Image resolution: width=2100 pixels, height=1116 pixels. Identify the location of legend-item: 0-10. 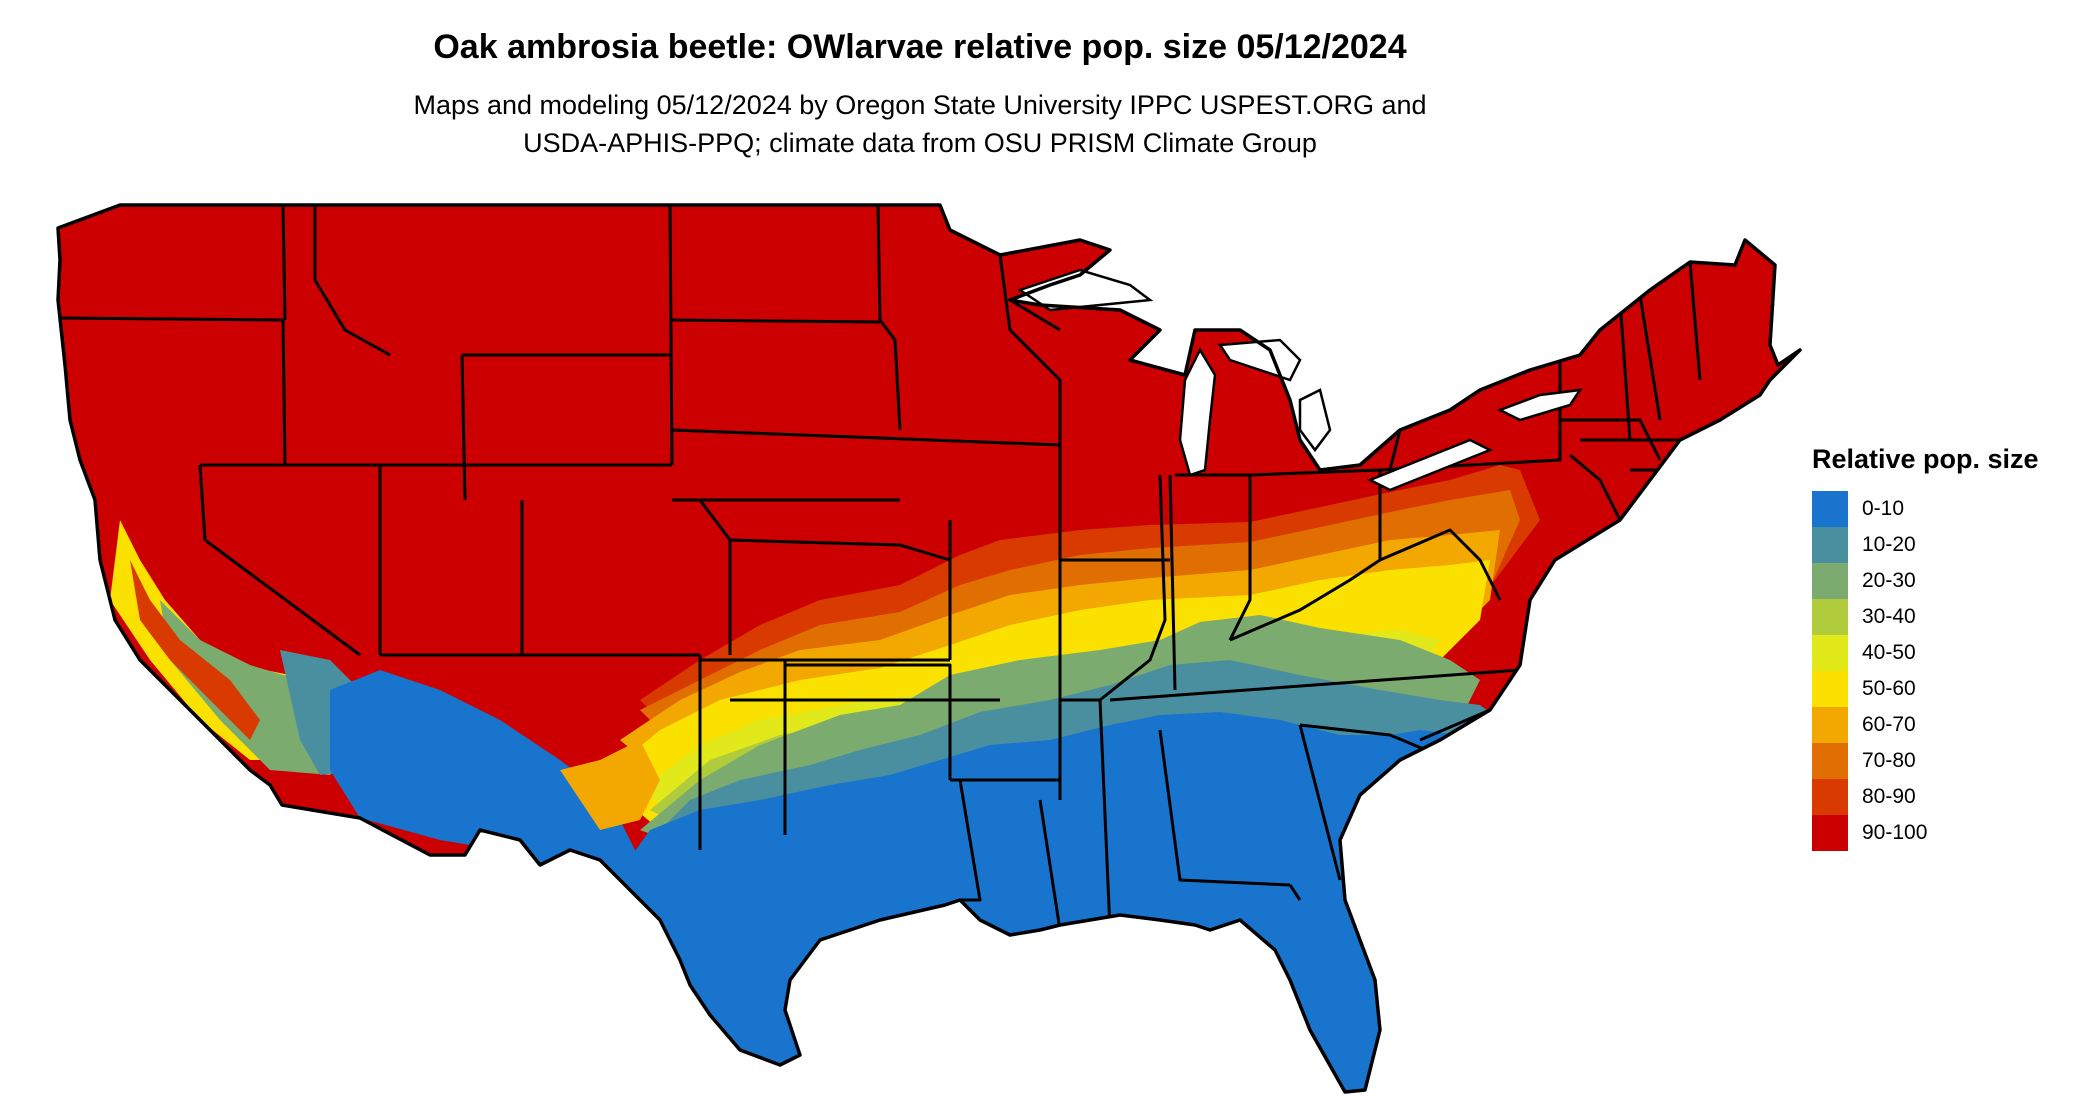
(1925, 509).